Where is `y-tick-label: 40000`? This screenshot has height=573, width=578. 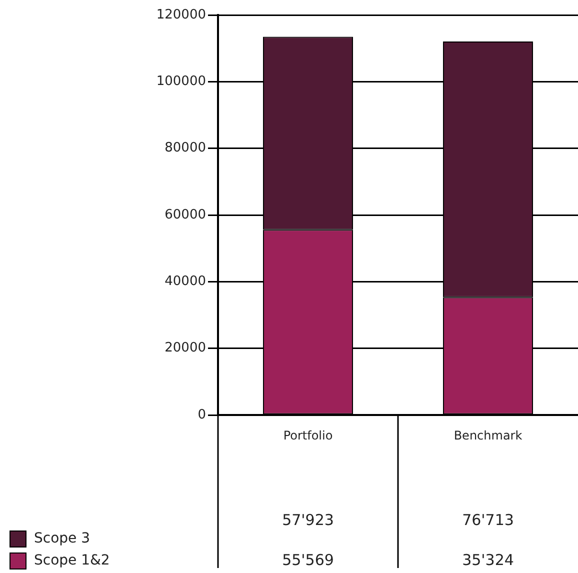
y-tick-label: 40000 is located at coordinates (185, 282).